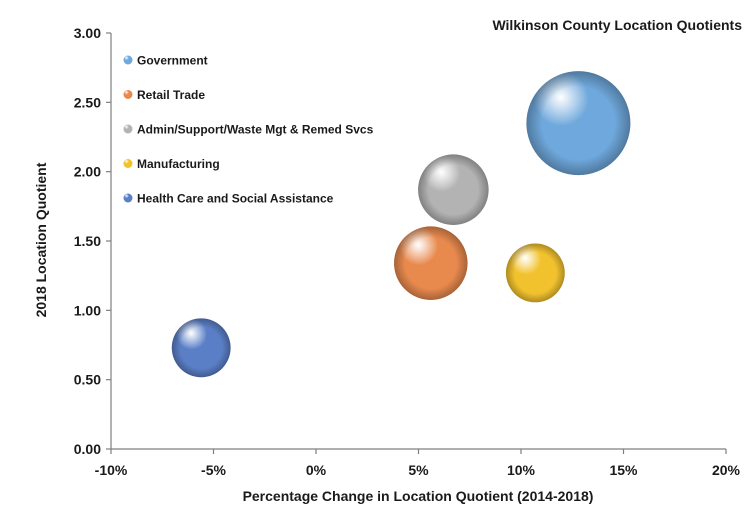  What do you see at coordinates (213, 470) in the screenshot?
I see `x-tick-label: -5%` at bounding box center [213, 470].